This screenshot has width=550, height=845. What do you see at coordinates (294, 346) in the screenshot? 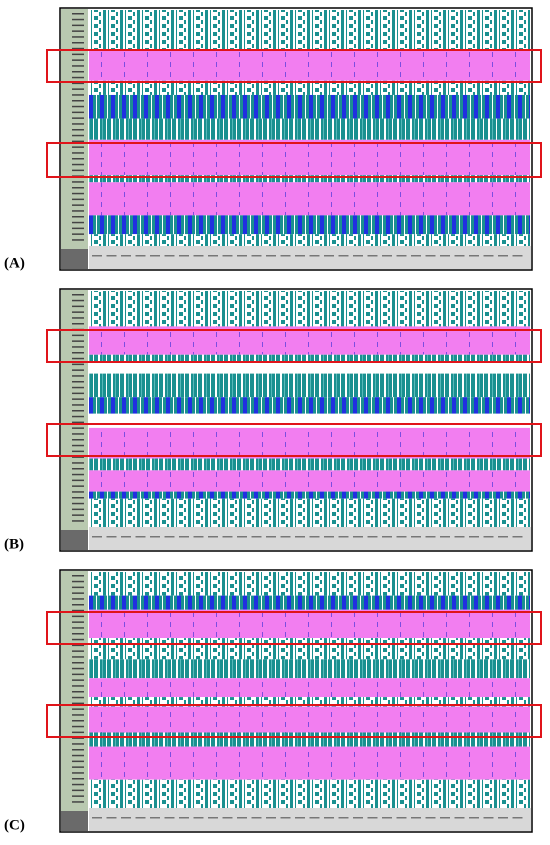
I see `highlight-box` at bounding box center [294, 346].